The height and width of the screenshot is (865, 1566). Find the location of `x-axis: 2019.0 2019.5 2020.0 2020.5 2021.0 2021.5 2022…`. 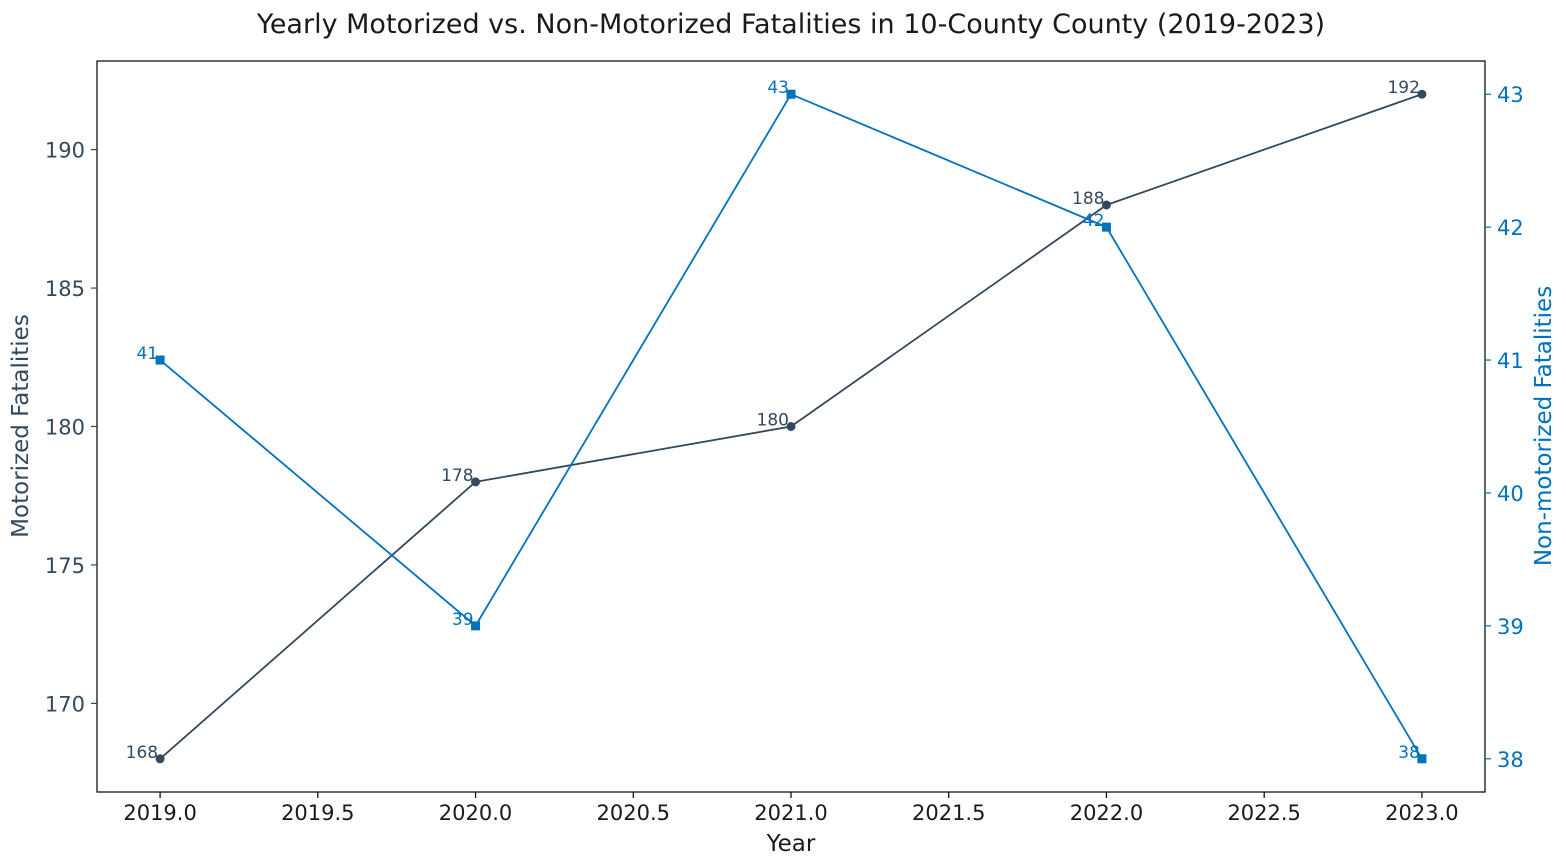

x-axis: 2019.0 2019.5 2020.0 2020.5 2021.0 2021.5 2022… is located at coordinates (791, 808).